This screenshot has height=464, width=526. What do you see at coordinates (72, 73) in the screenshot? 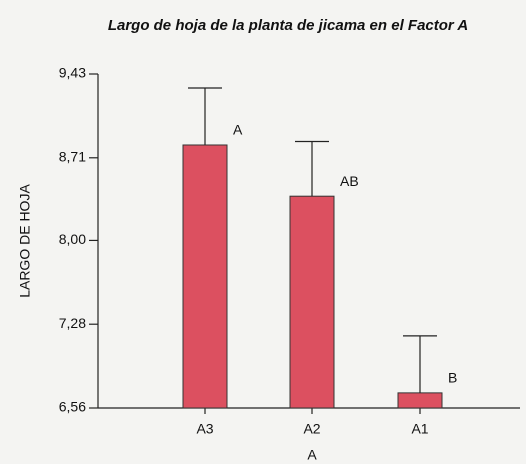
I see `y-tick-label: 9,43` at bounding box center [72, 73].